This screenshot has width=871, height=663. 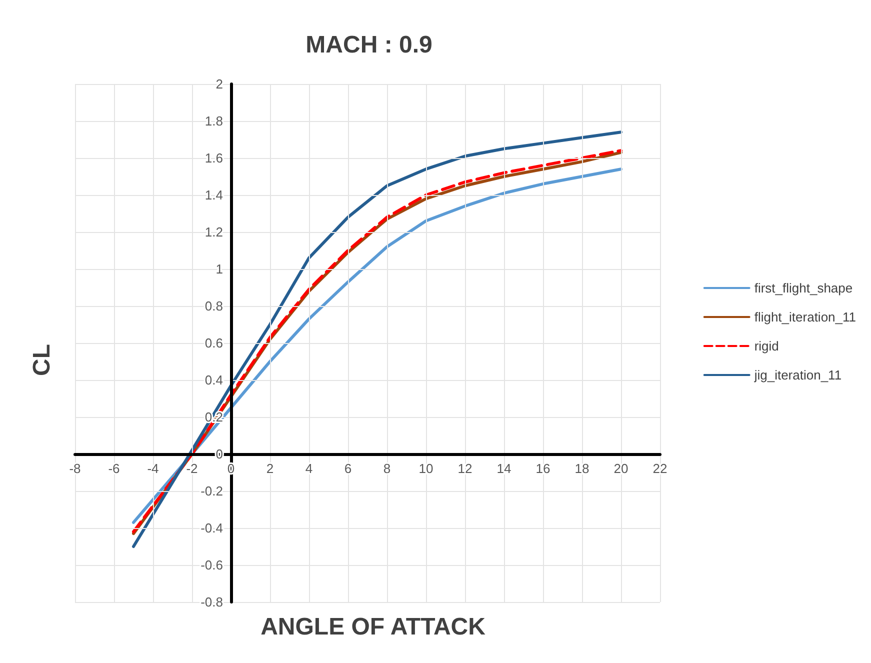 I want to click on x-tick-label: -4, so click(x=153, y=468).